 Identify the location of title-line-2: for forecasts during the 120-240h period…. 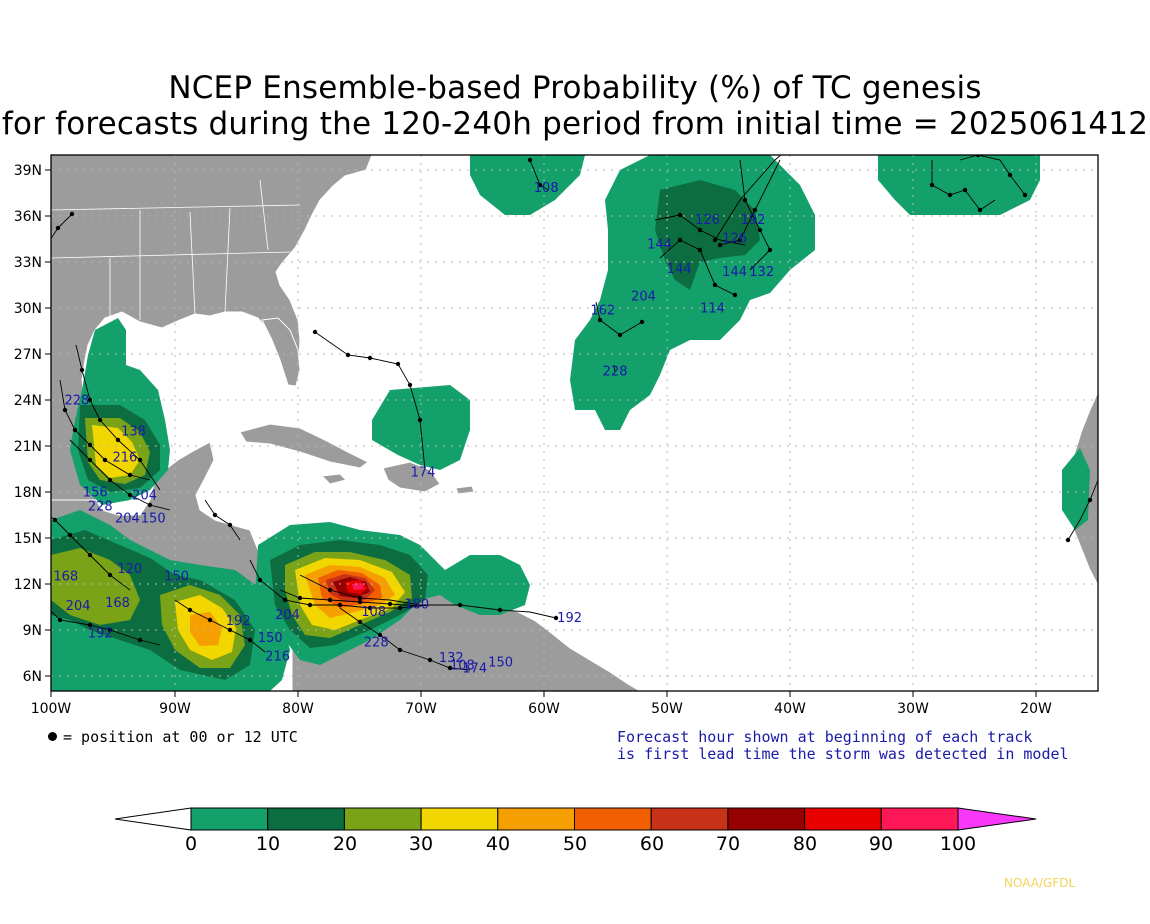
(575, 124).